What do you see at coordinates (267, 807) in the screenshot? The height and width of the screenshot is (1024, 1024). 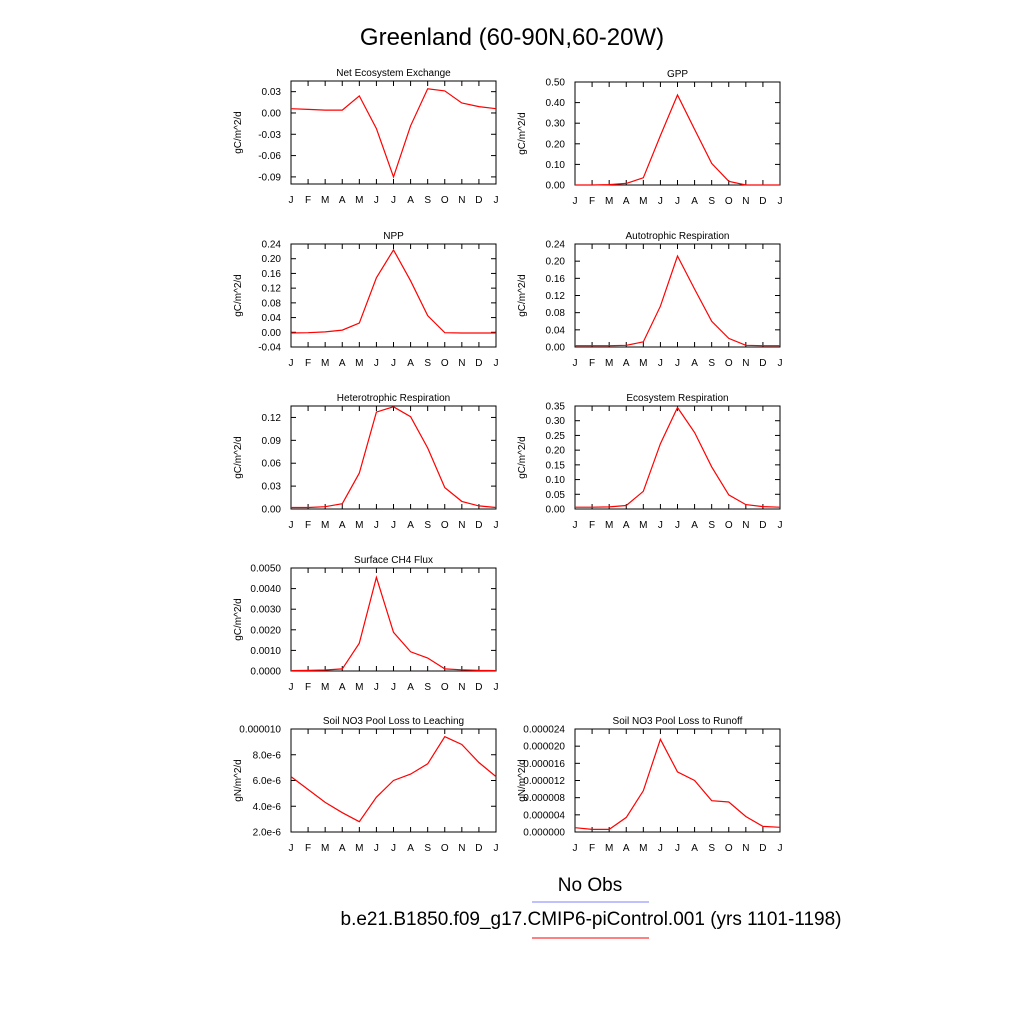 I see `y-tick-label: 4.0e-6` at bounding box center [267, 807].